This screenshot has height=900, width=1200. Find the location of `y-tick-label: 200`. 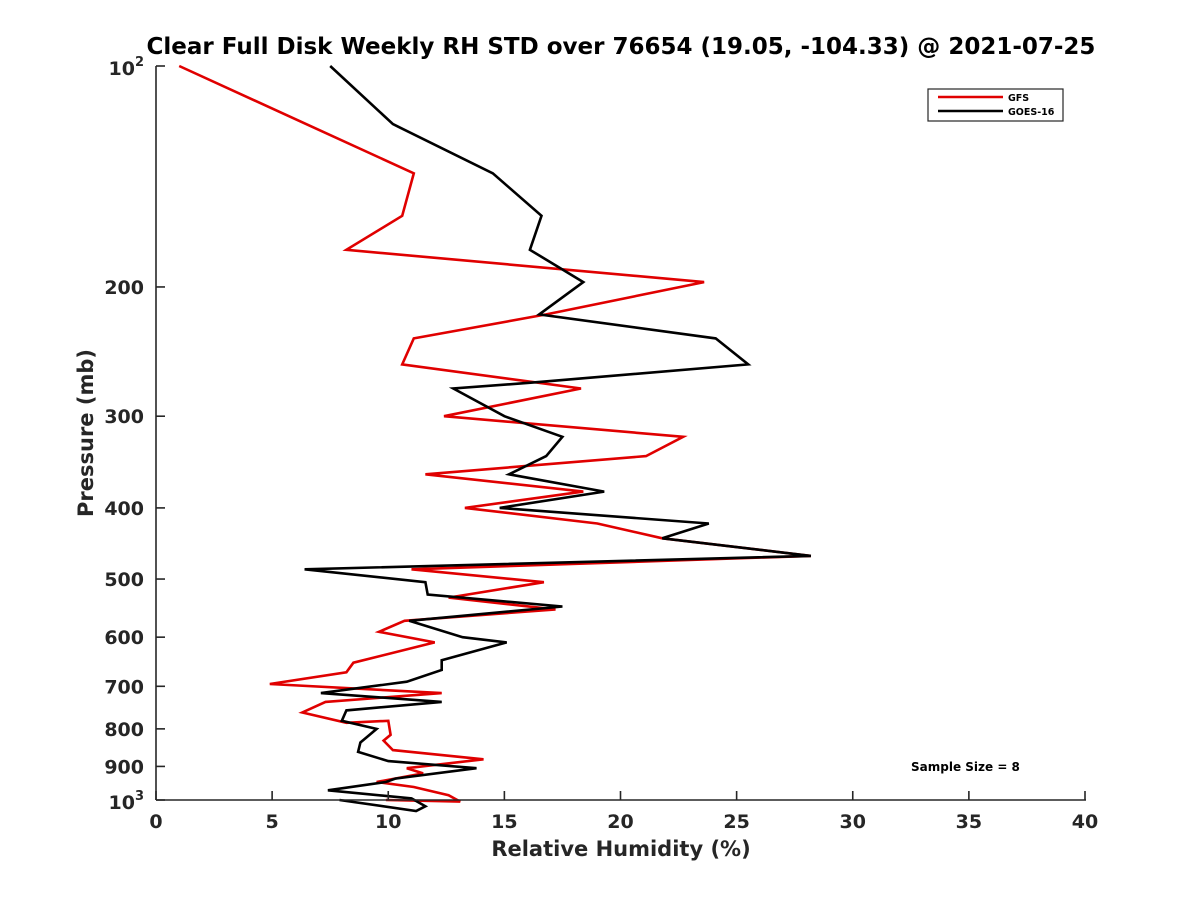

y-tick-label: 200 is located at coordinates (124, 288).